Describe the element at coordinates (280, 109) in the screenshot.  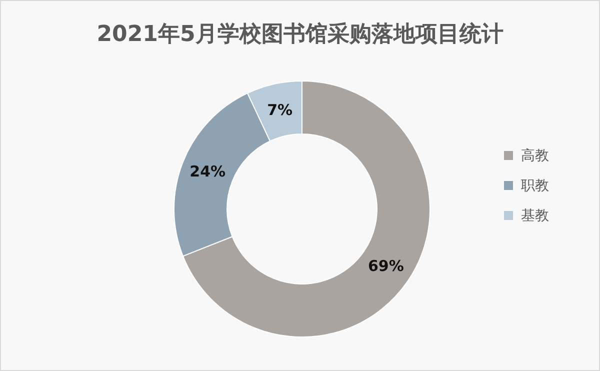
I see `data-label: 7%` at that location.